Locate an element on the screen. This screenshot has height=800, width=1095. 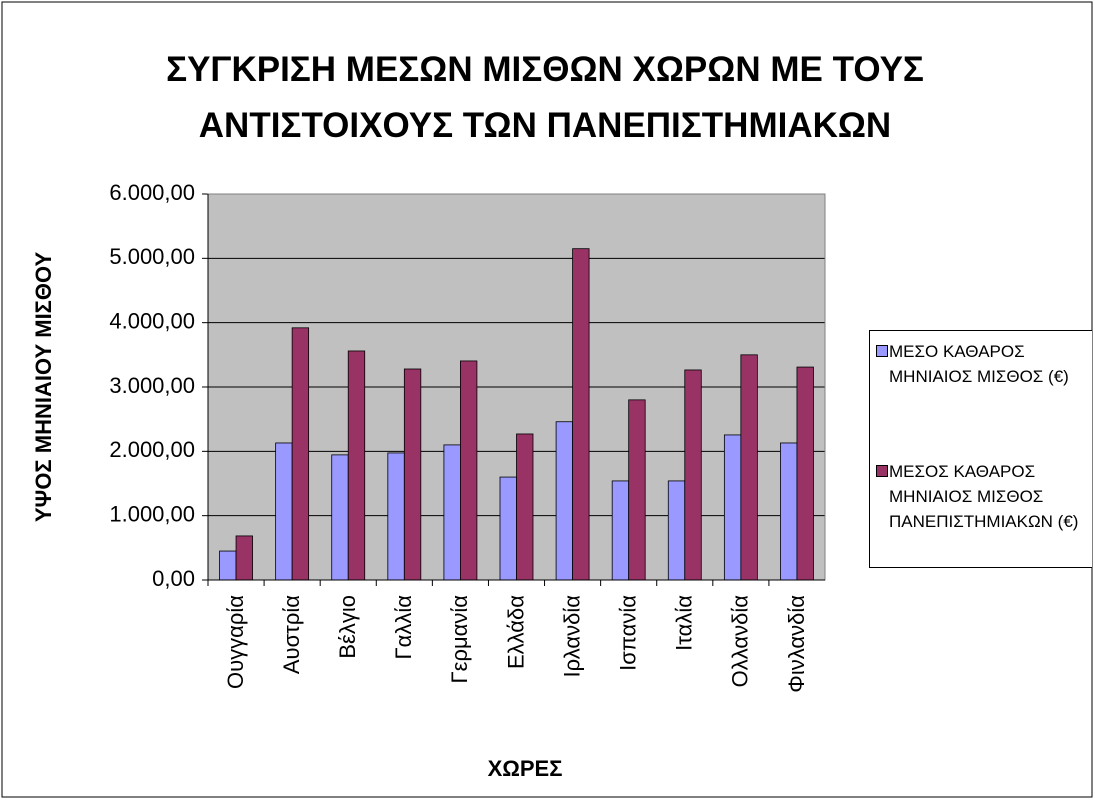
x-tick-label: Βέλγιο is located at coordinates (347, 627).